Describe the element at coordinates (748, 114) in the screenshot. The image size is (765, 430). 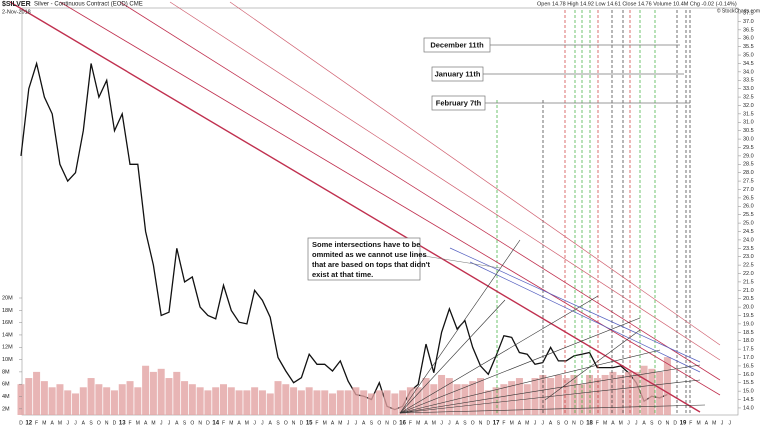
I see `y-tick-label: 31.5` at that location.